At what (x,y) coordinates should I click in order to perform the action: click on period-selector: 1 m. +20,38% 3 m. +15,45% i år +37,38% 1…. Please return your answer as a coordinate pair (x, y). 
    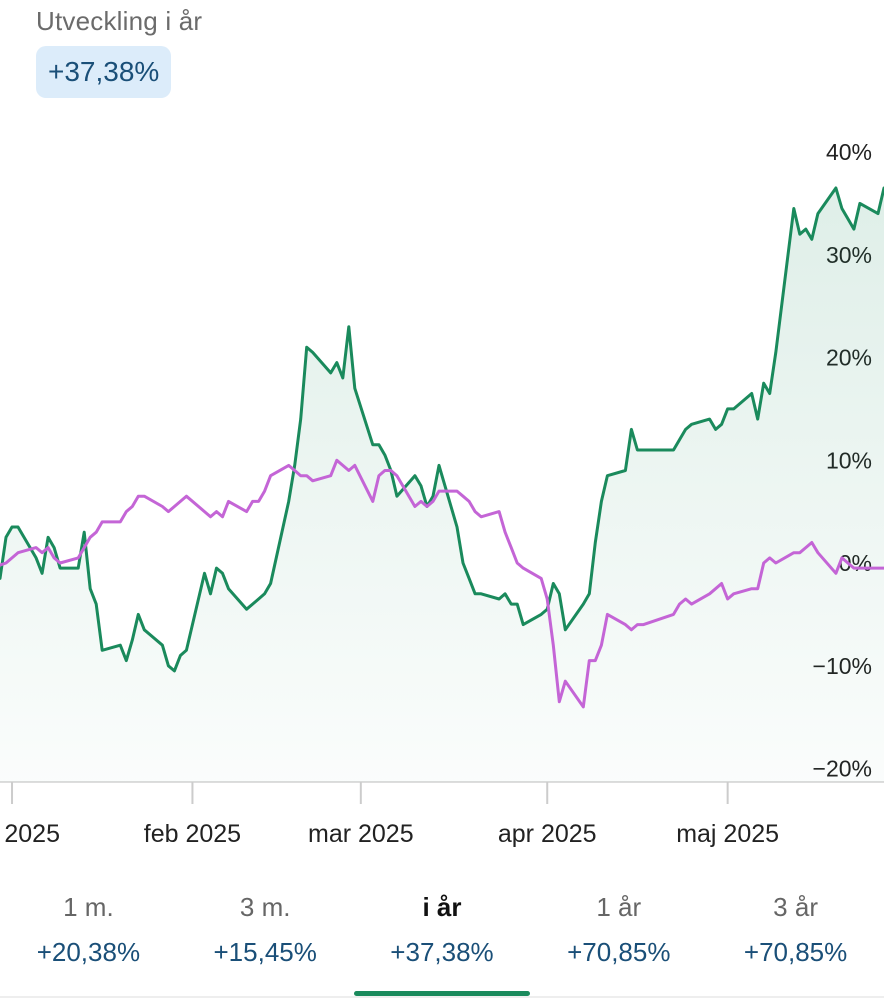
    Looking at the image, I should click on (442, 940).